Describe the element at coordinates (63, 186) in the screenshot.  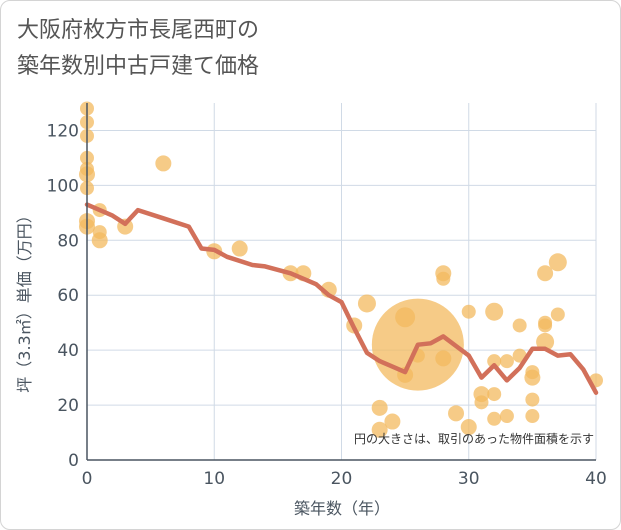
I see `y-tick-label-100: 100` at that location.